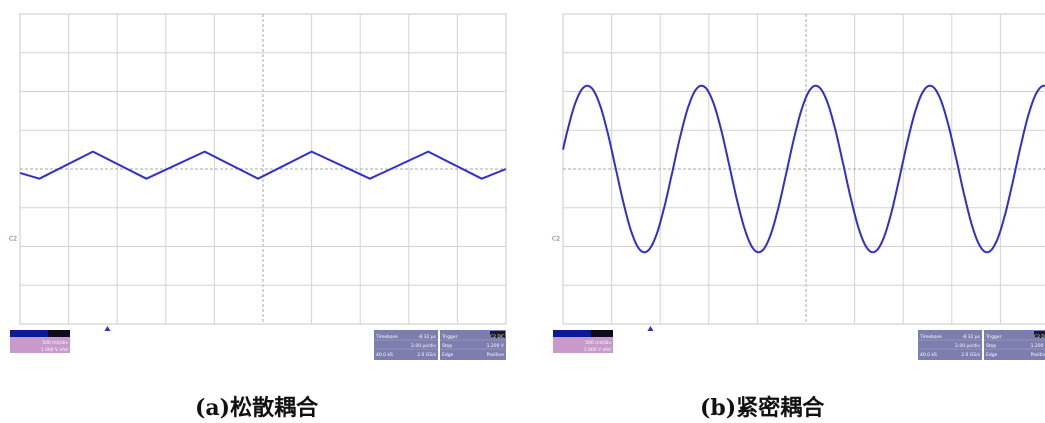 The image size is (1045, 423). I want to click on caption-a: (a)松散耦合, so click(257, 408).